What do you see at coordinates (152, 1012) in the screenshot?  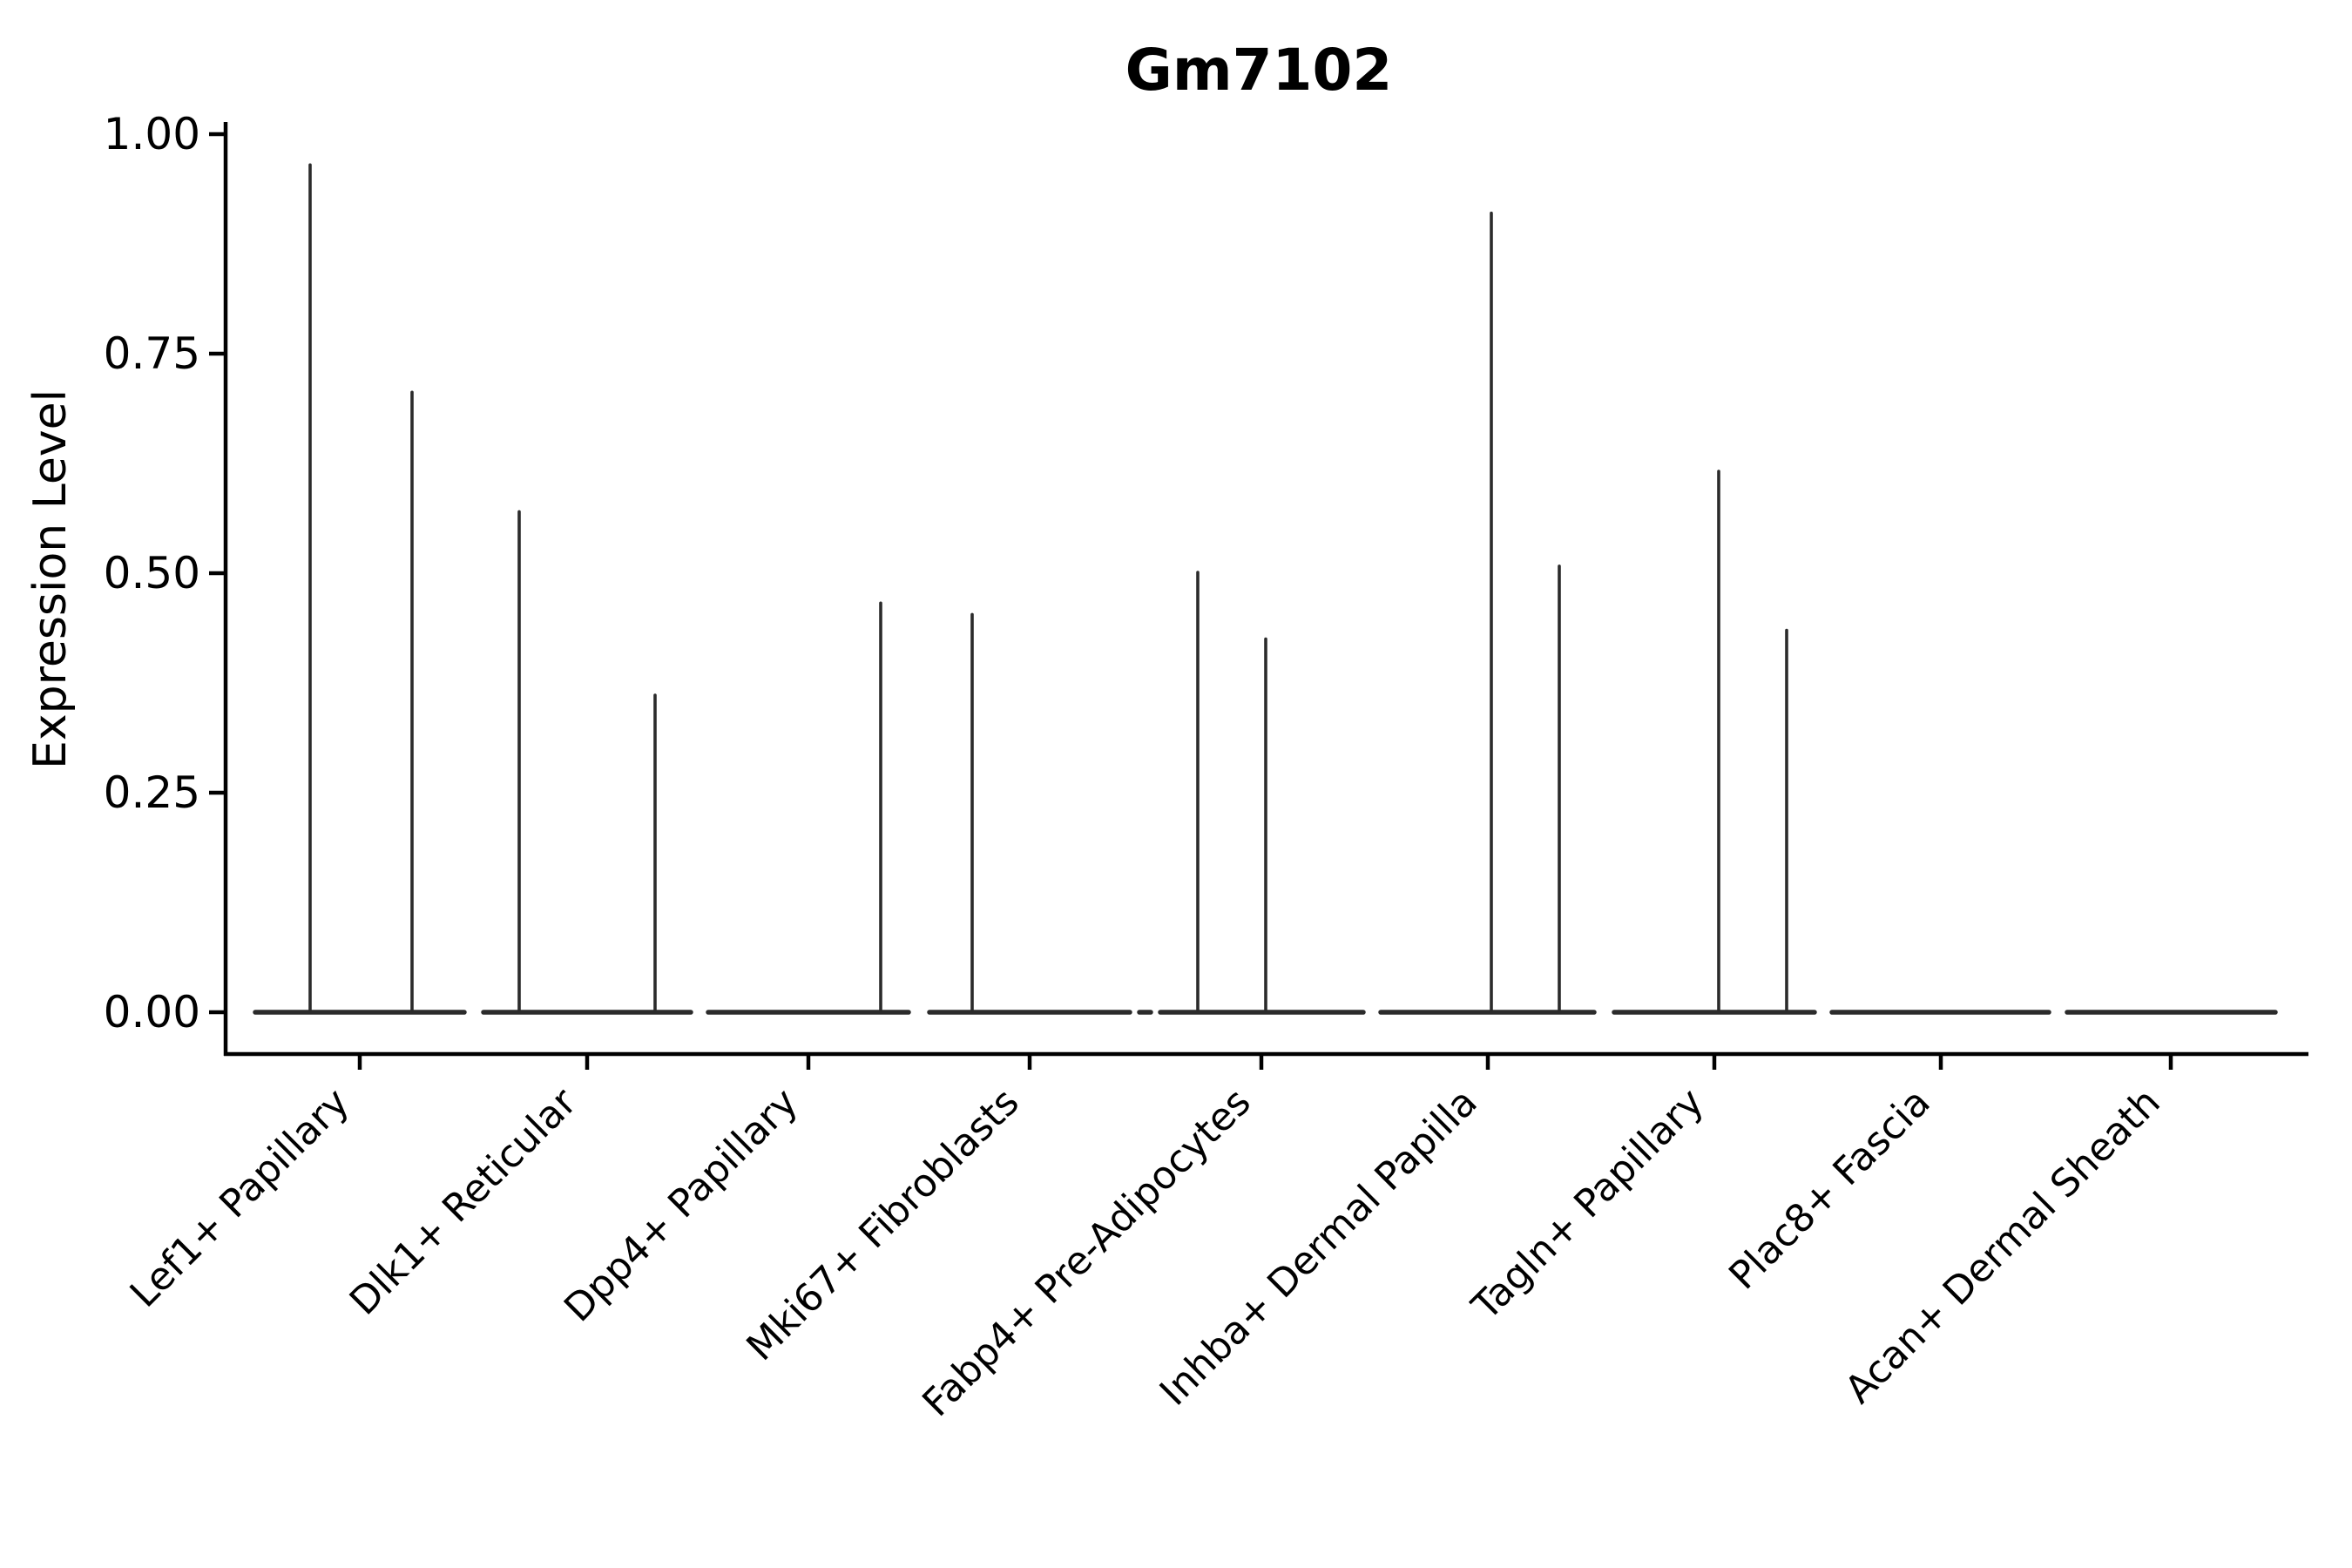 I see `y-tick-label: 0.00` at bounding box center [152, 1012].